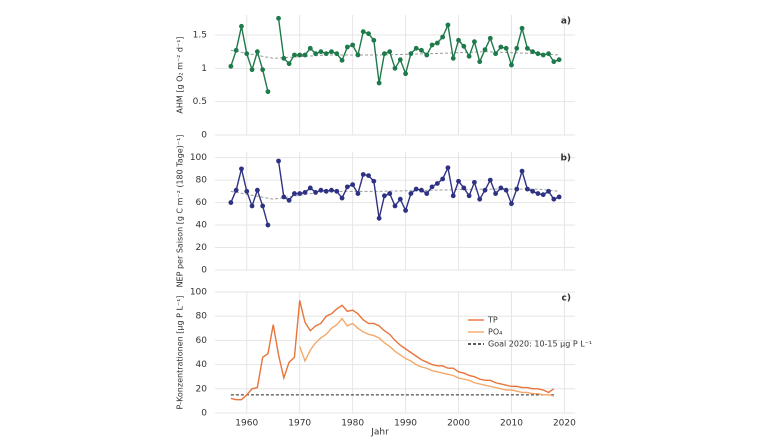 This screenshot has width=760, height=444. Describe the element at coordinates (566, 299) in the screenshot. I see `panel-label: c)` at that location.